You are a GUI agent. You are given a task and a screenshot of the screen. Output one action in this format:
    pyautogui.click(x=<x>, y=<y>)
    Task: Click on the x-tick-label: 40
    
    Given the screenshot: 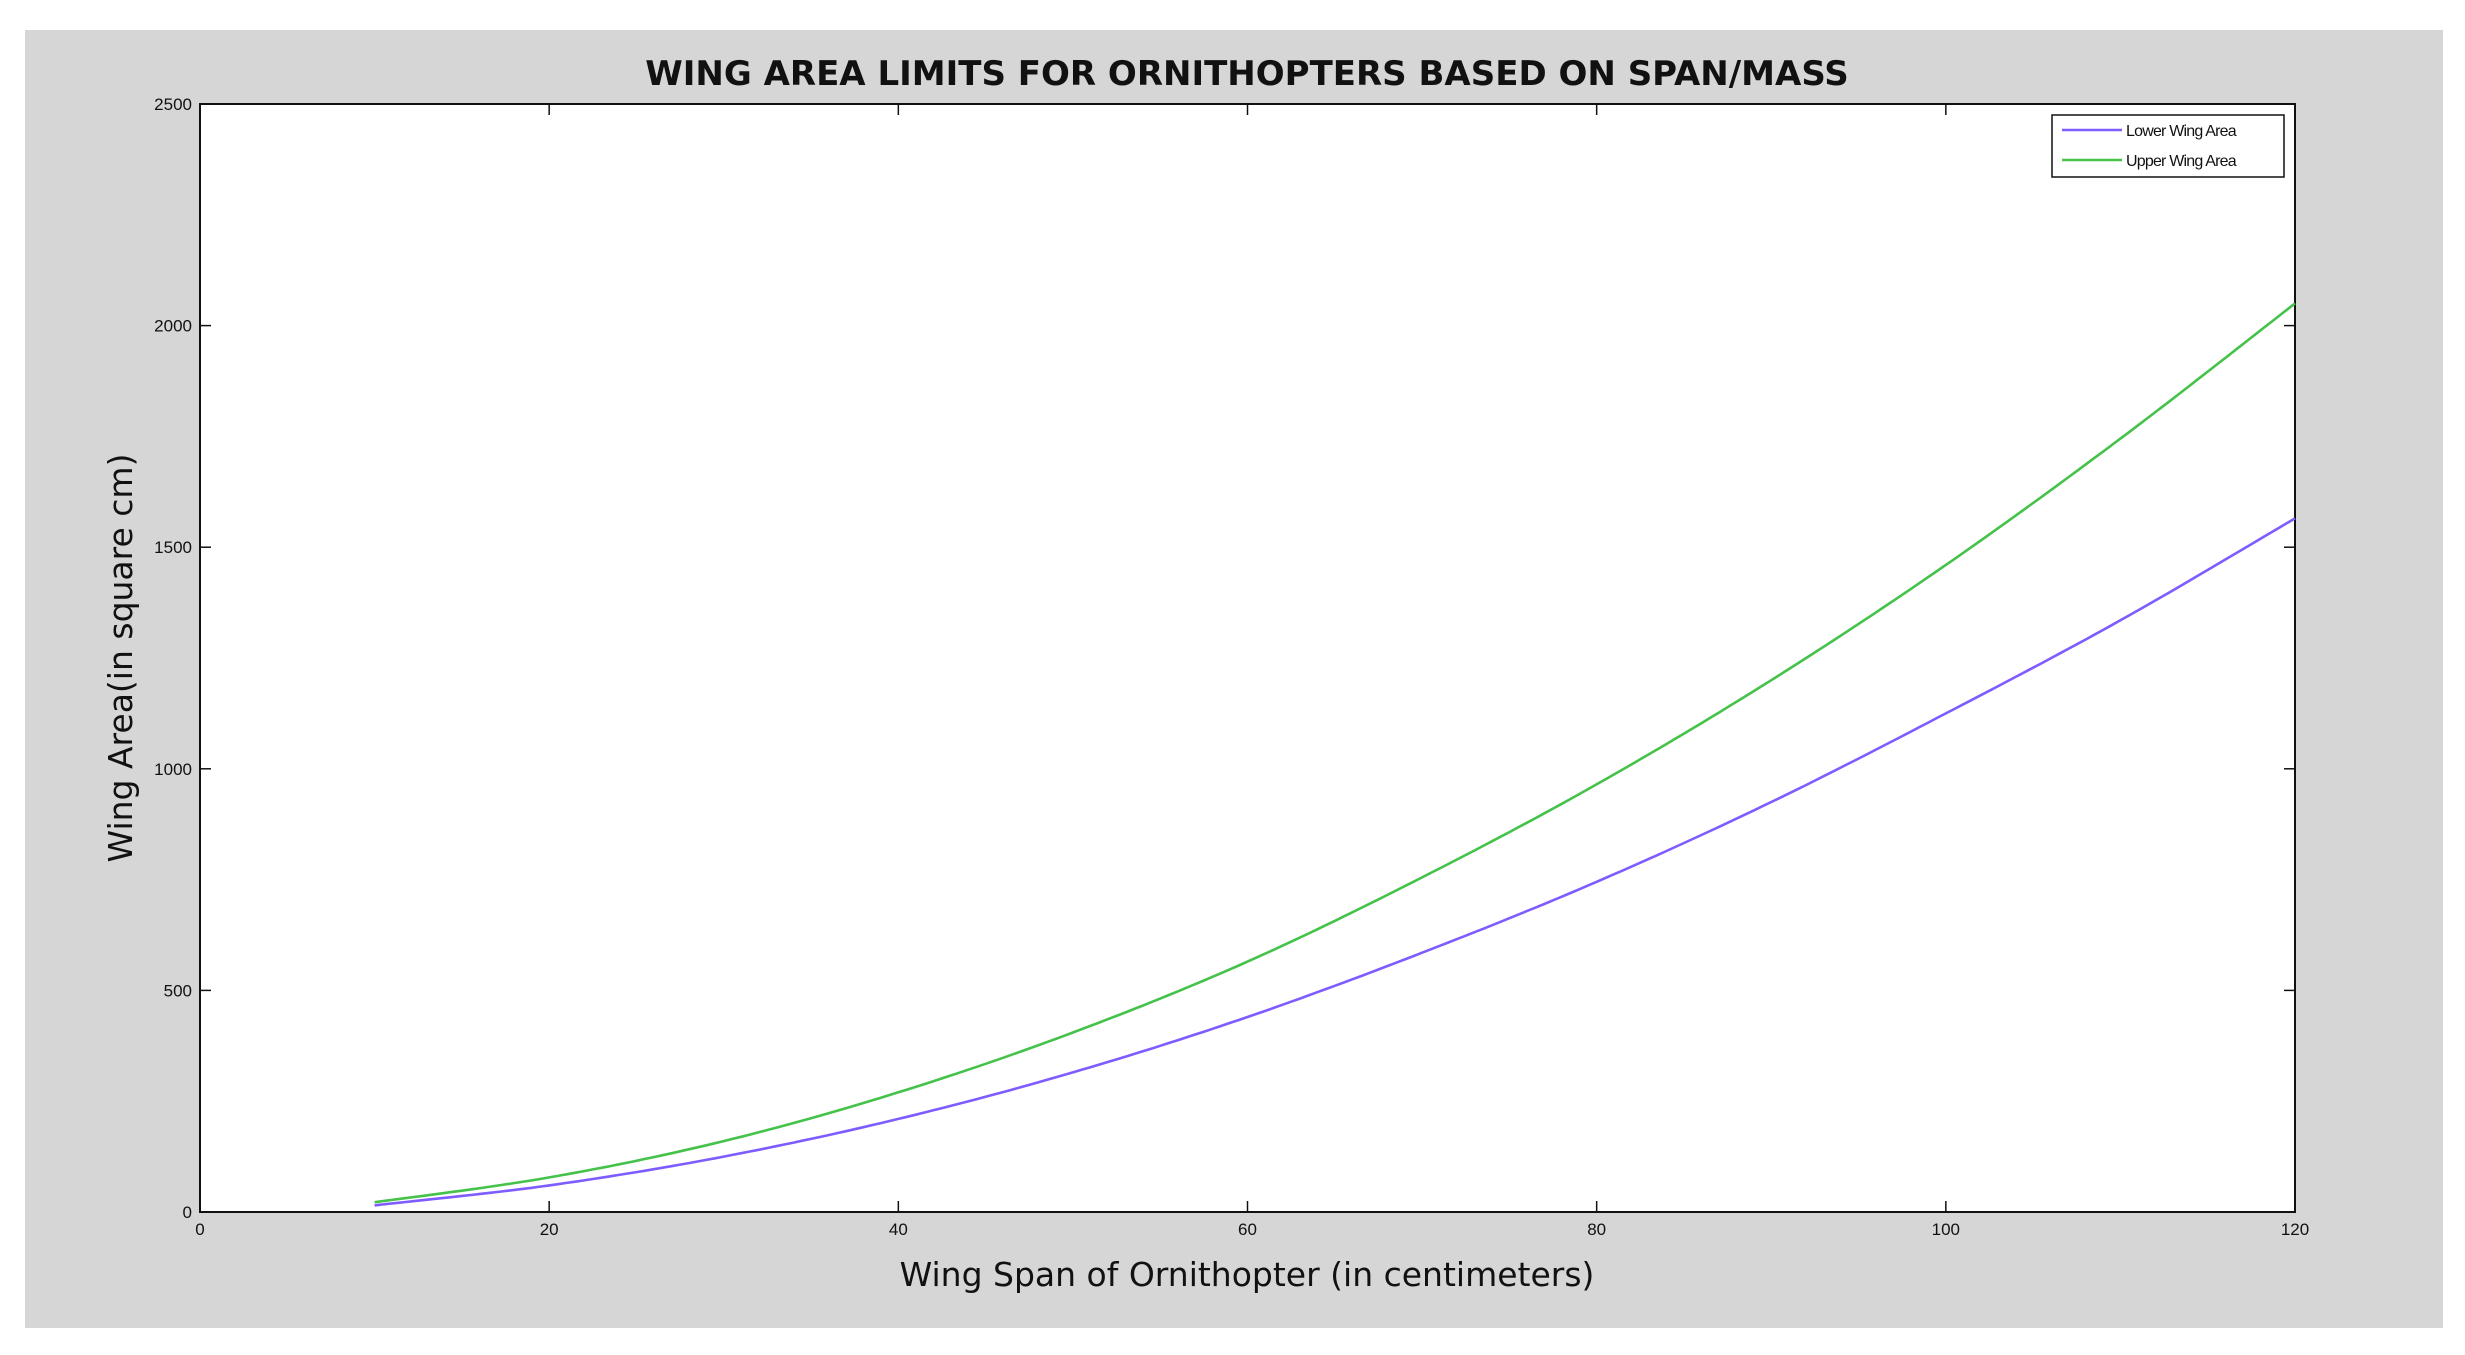 What is the action you would take?
    pyautogui.click(x=898, y=1229)
    